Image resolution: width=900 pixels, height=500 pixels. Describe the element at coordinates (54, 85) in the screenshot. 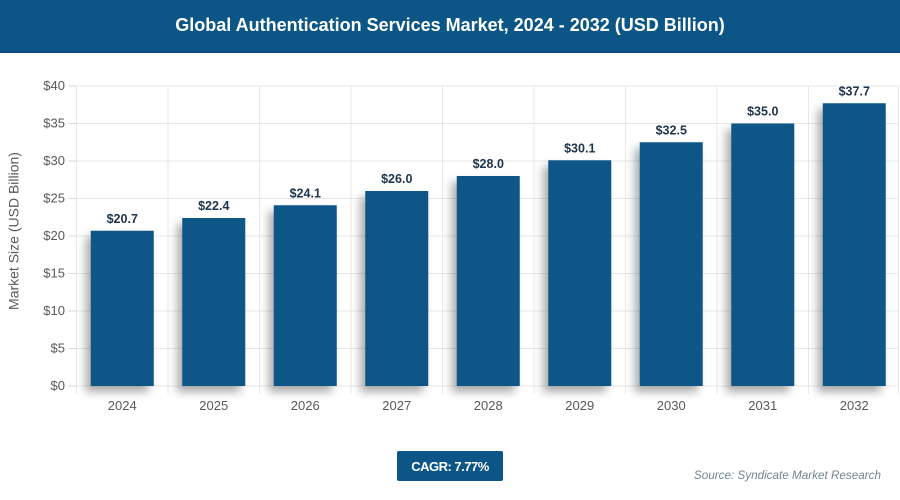

I see `svg-text: $40` at that location.